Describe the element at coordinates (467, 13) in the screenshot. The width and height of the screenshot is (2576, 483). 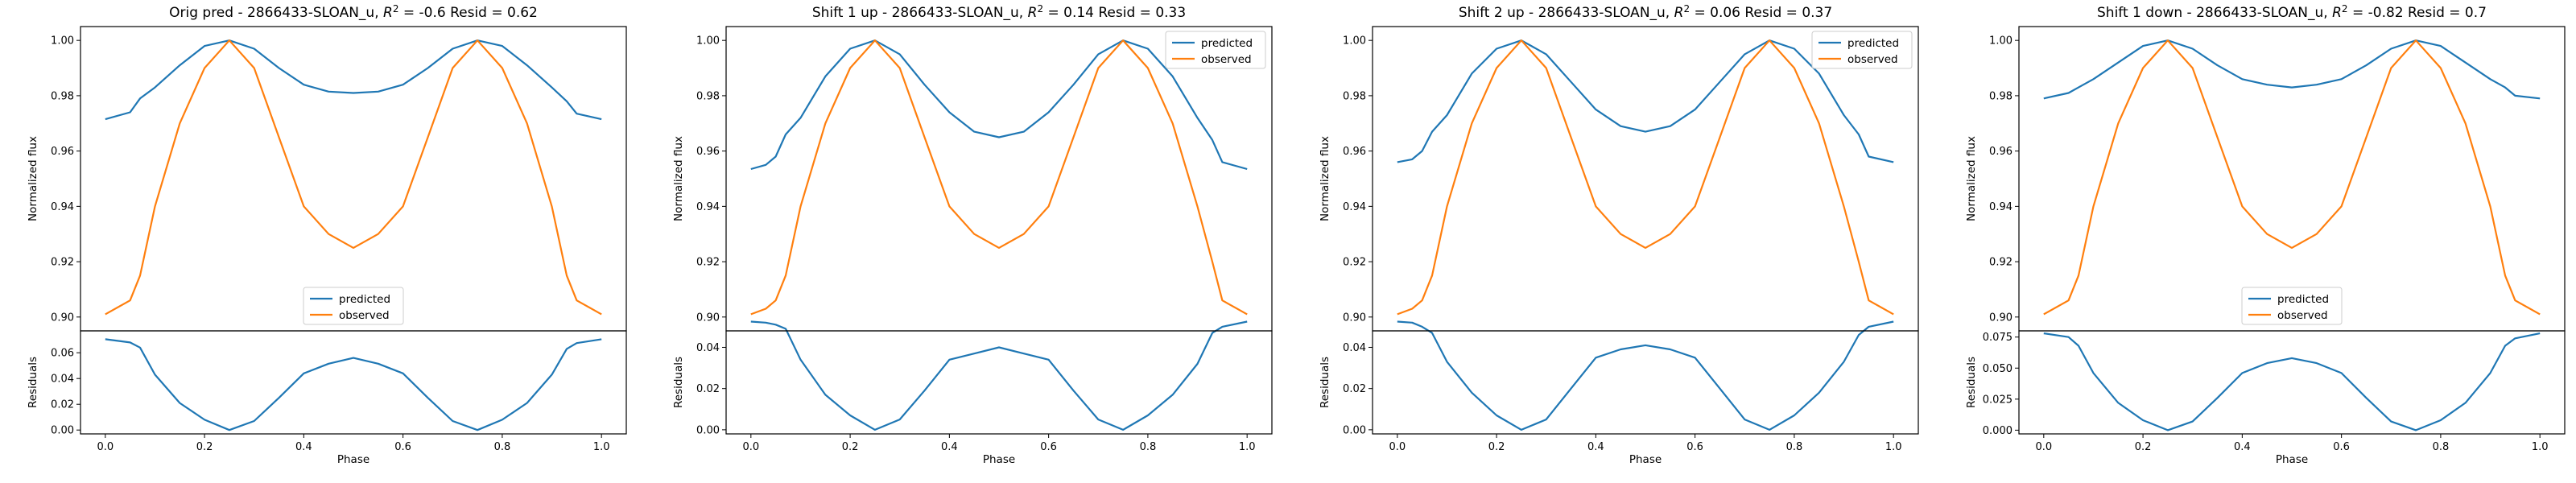
I see `chart-title-r2-value: = -0.6 Resid = 0.62` at that location.